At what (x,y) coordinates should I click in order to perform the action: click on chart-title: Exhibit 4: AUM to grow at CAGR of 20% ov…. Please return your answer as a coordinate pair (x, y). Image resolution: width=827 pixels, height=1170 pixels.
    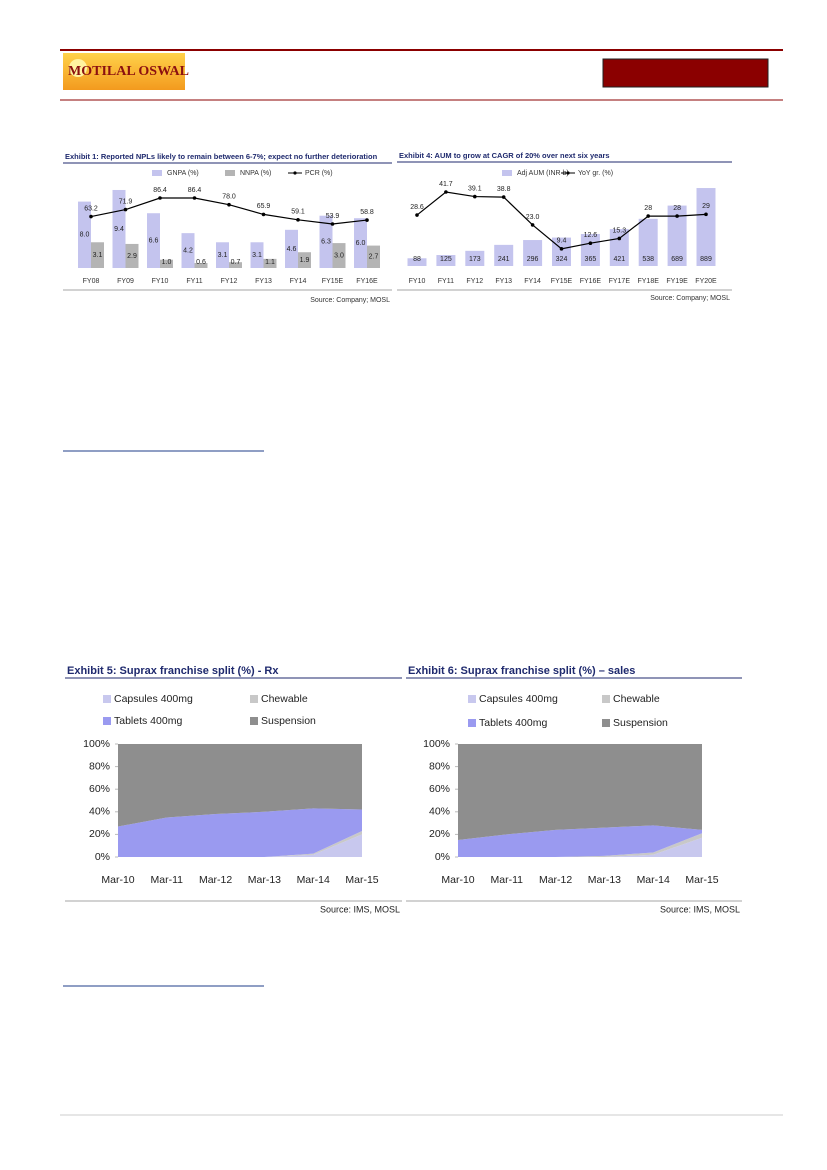
    Looking at the image, I should click on (504, 155).